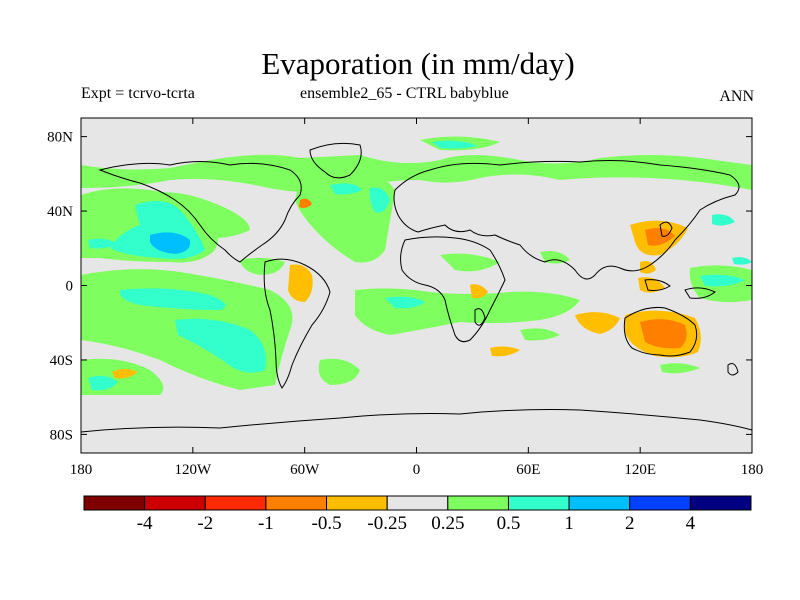 The image size is (800, 600). I want to click on coastline-new-zealand, so click(733, 369).